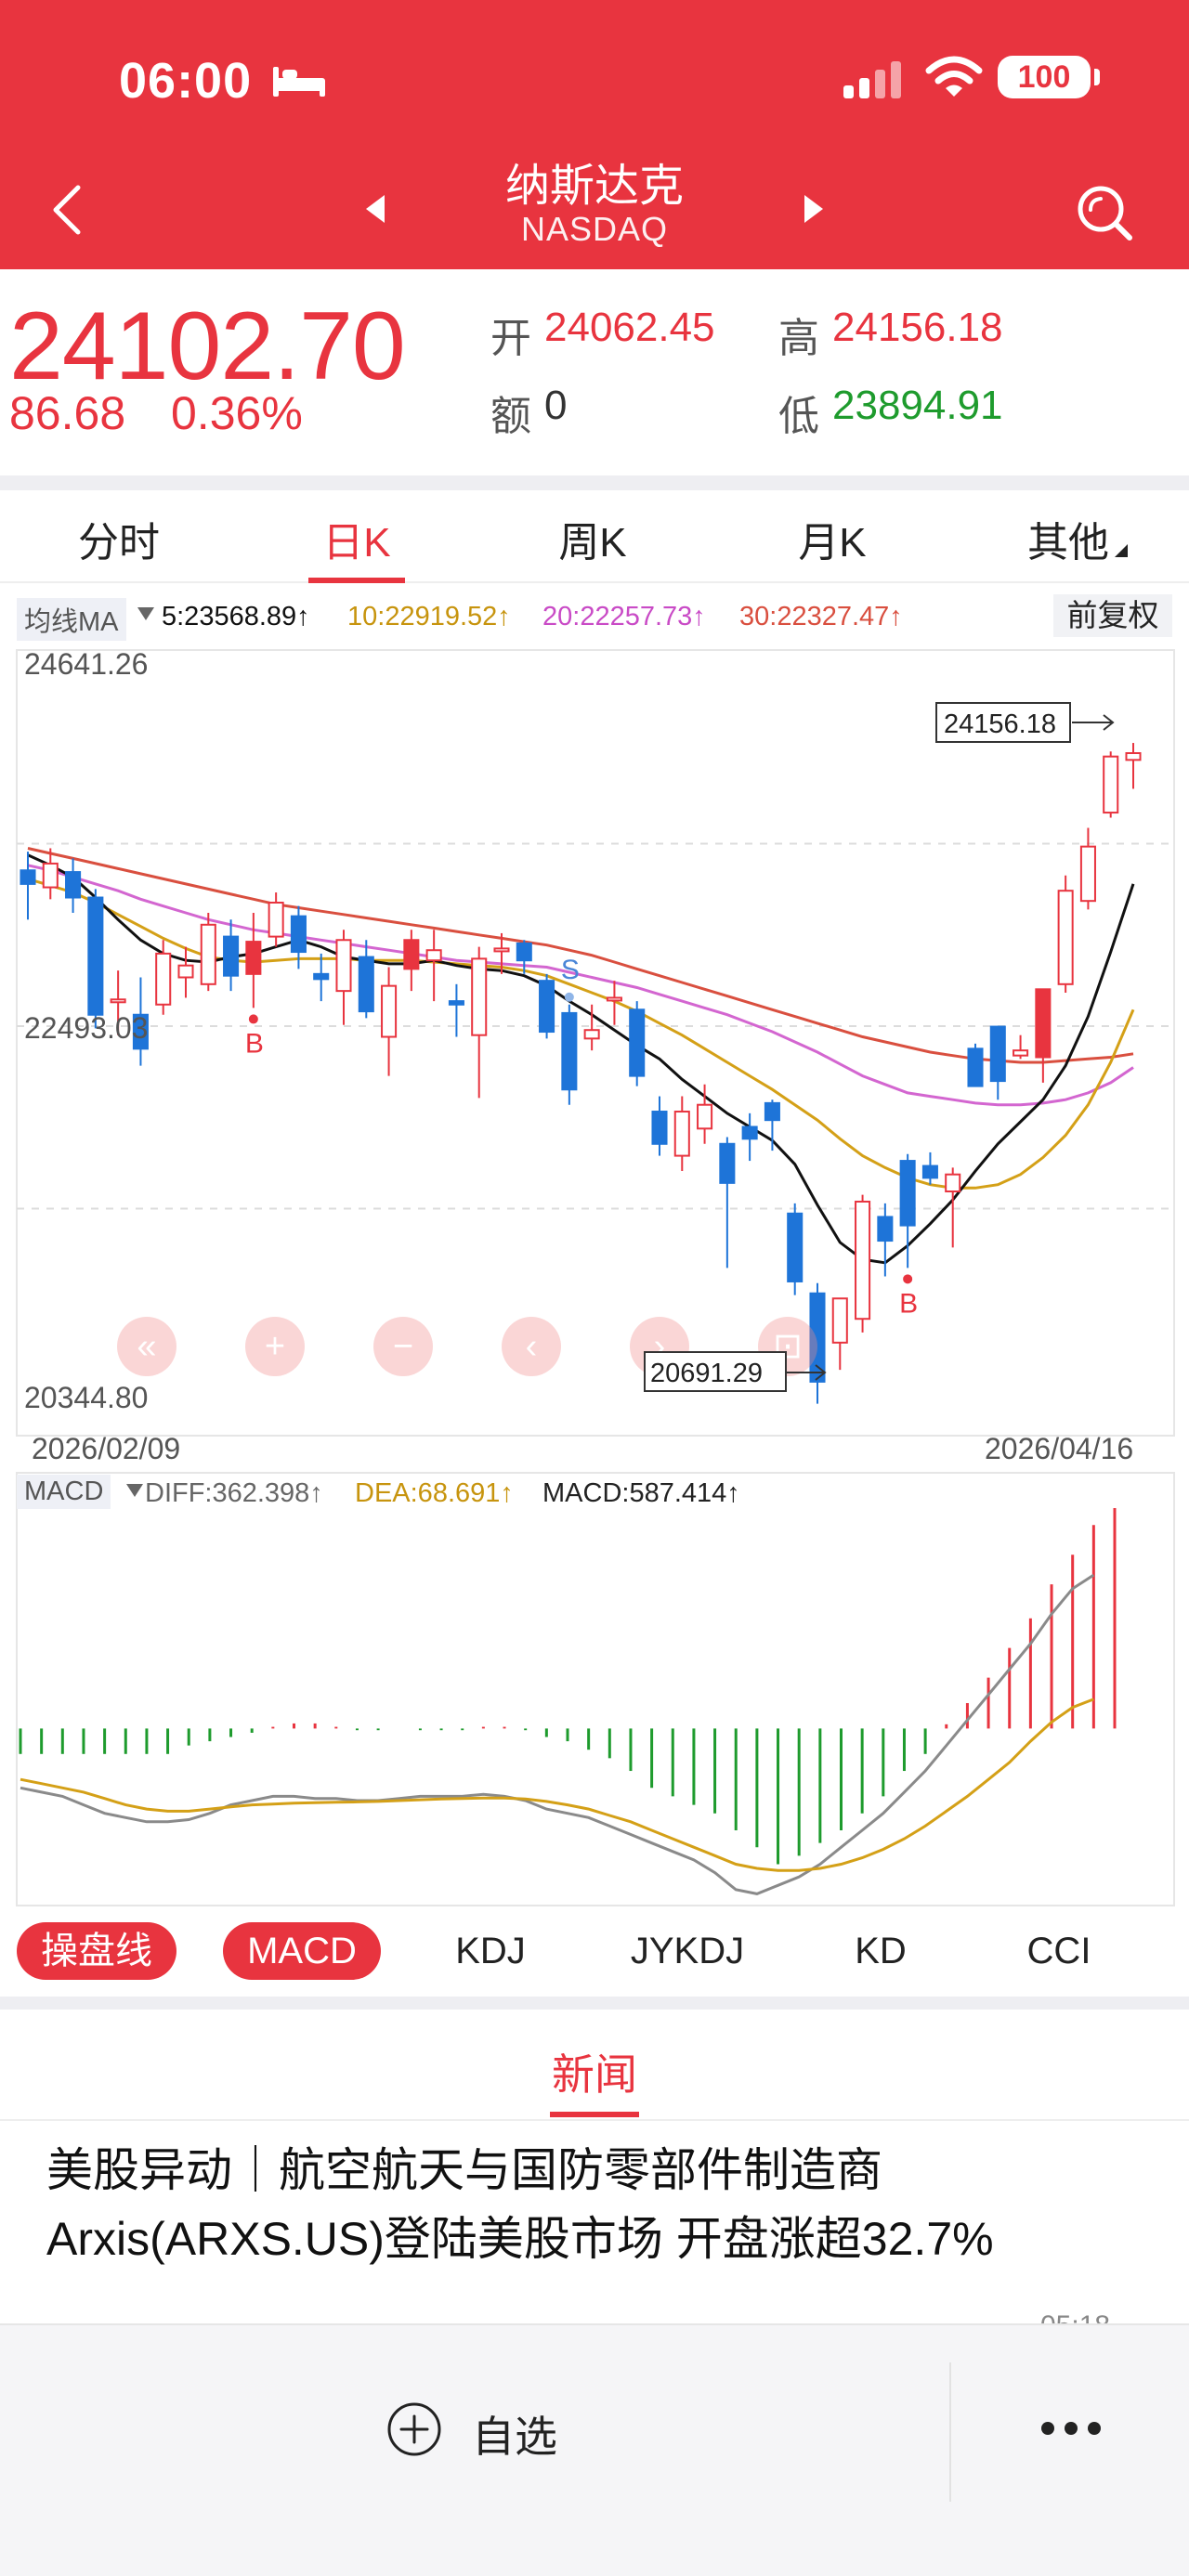 This screenshot has width=1189, height=2576. What do you see at coordinates (1075, 2316) in the screenshot?
I see `news-time: 05:18` at bounding box center [1075, 2316].